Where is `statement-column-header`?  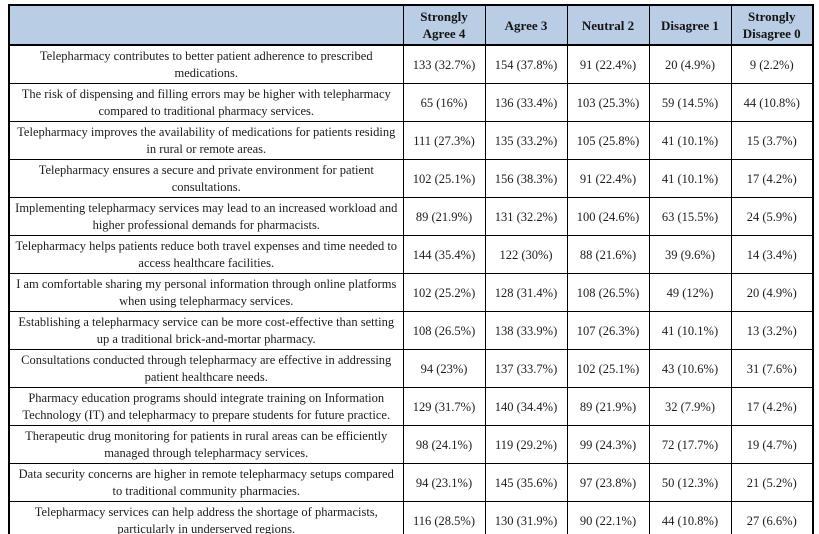 statement-column-header is located at coordinates (206, 25).